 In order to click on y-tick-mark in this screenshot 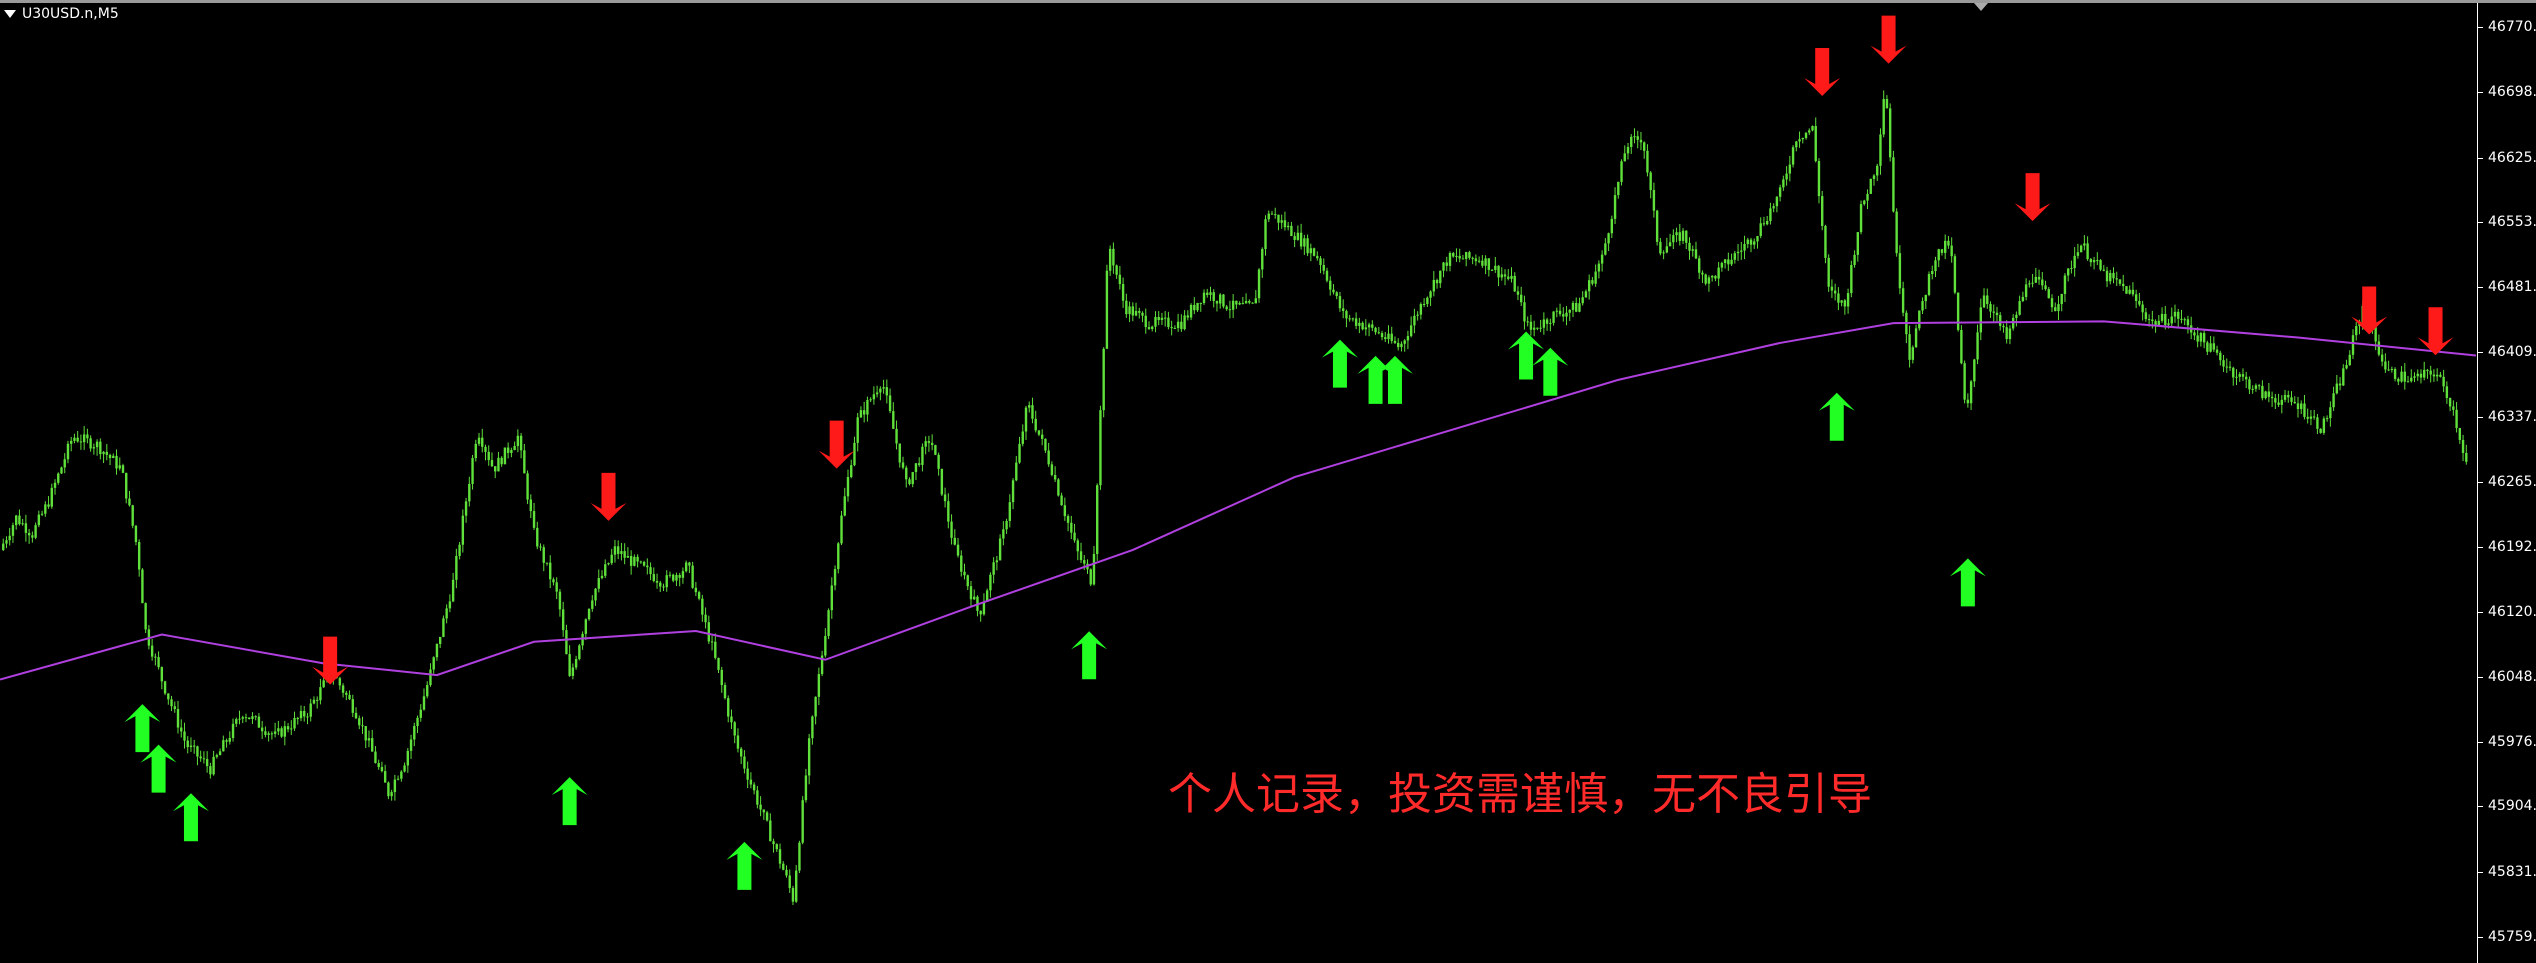, I will do `click(2480, 352)`.